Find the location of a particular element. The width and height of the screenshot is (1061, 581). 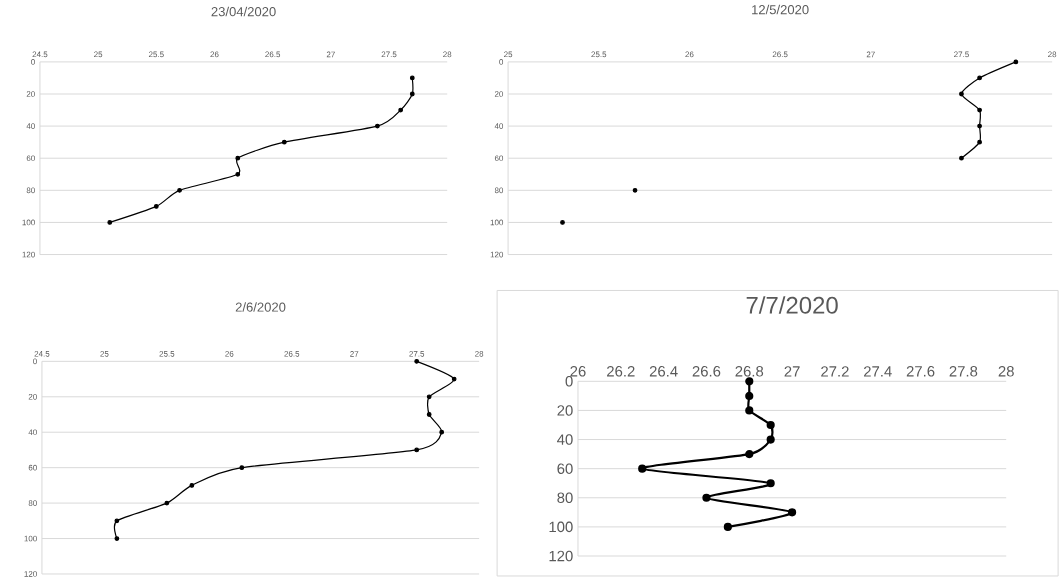

chart-title: 7/7/2020 is located at coordinates (792, 305).